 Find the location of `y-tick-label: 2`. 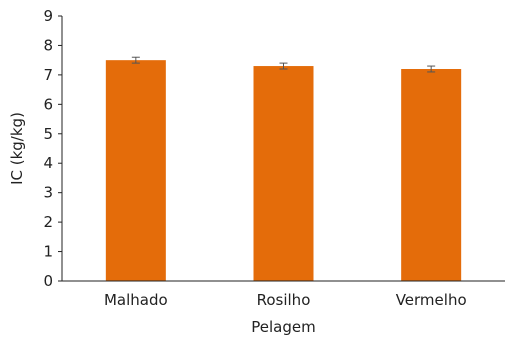

y-tick-label: 2 is located at coordinates (48, 222).